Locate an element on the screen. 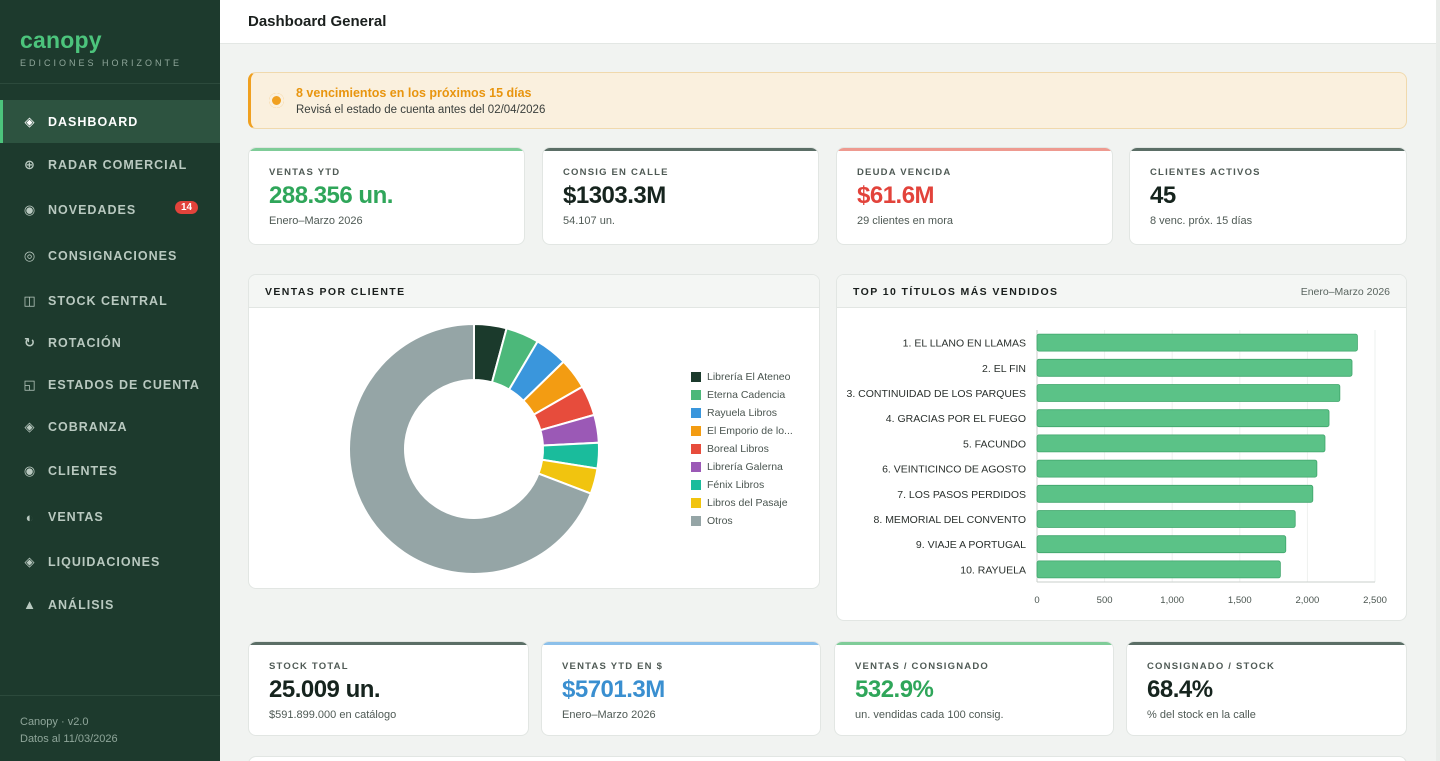  panel-header: VENTAS POR CLIENTE is located at coordinates (534, 291).